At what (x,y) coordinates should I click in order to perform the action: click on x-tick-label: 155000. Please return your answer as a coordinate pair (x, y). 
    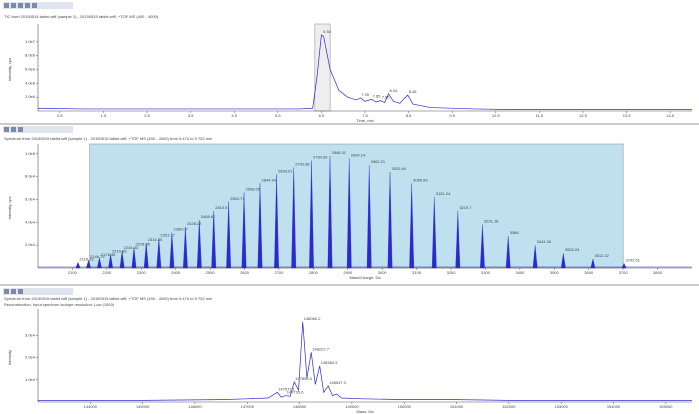
    Looking at the image, I should click on (666, 406).